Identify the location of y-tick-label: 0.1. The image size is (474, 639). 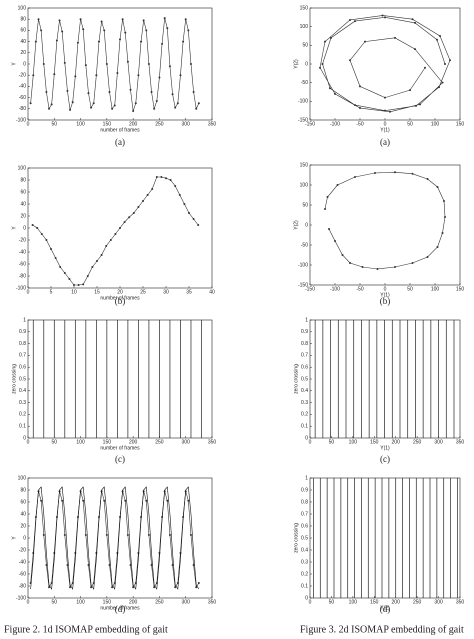
(304, 586).